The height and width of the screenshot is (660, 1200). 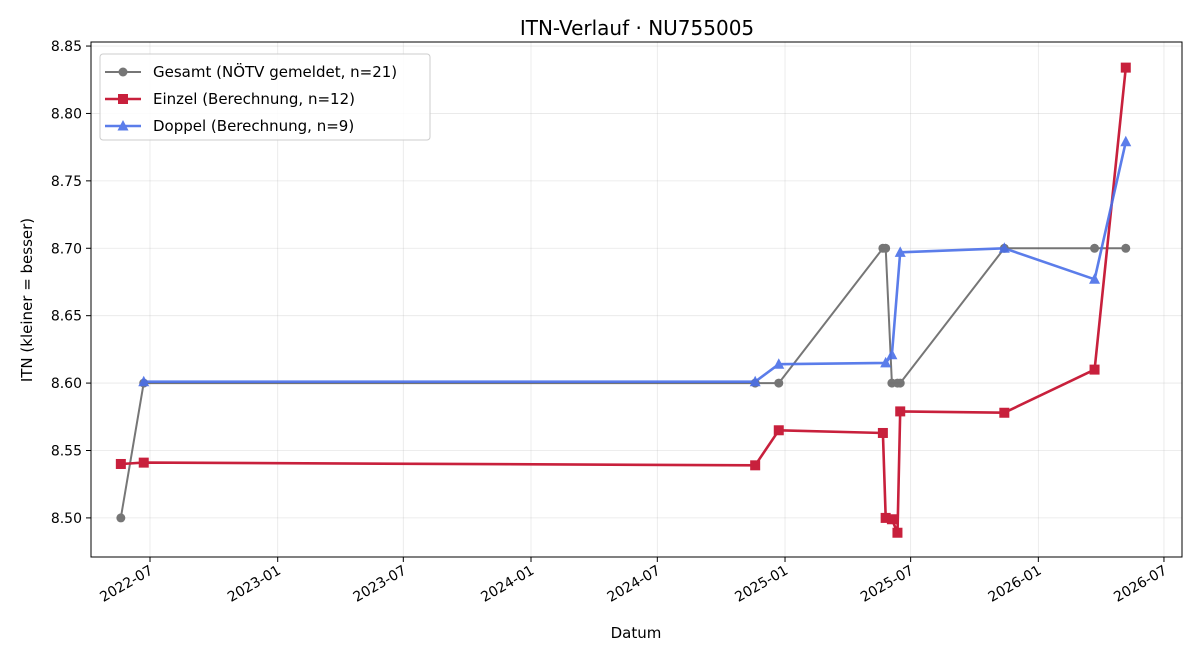 What do you see at coordinates (66, 249) in the screenshot?
I see `y-tick-label: 8.70` at bounding box center [66, 249].